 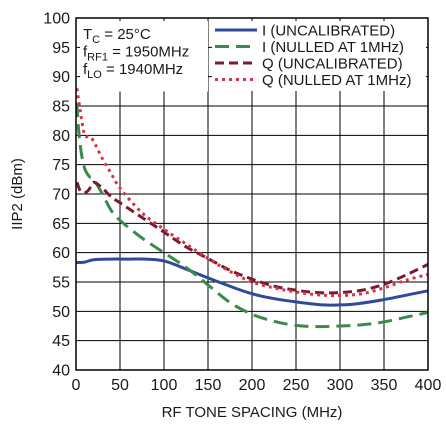 What do you see at coordinates (208, 385) in the screenshot?
I see `x-tick-label: 150` at bounding box center [208, 385].